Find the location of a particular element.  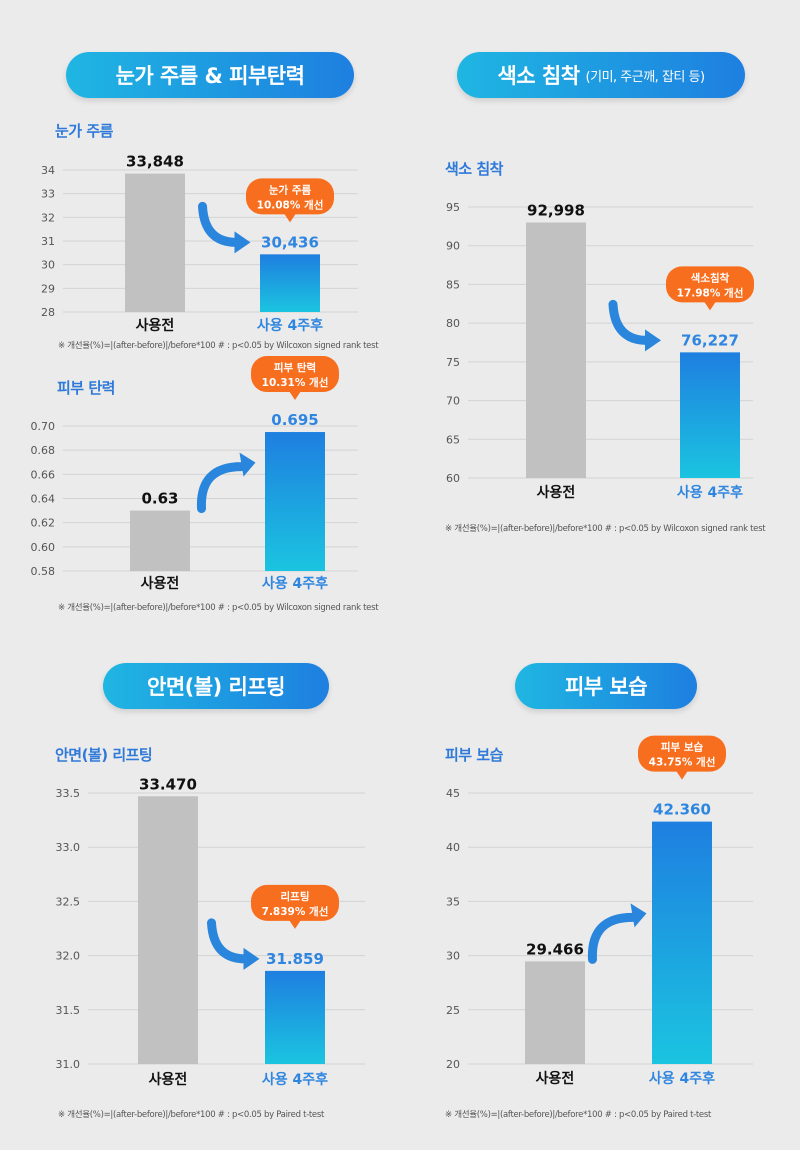

y-tick-label: 85 is located at coordinates (453, 284).